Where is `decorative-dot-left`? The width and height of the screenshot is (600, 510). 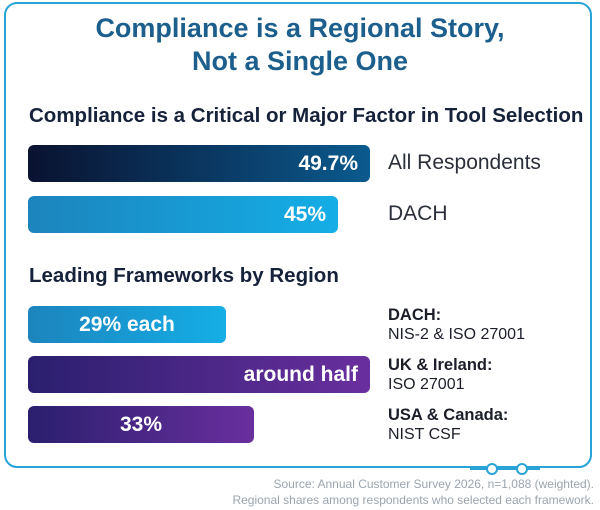
decorative-dot-left is located at coordinates (492, 469).